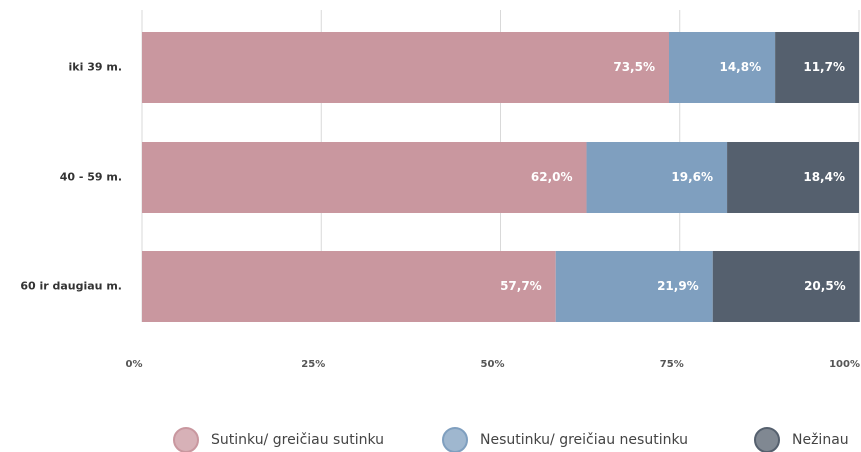  Describe the element at coordinates (493, 364) in the screenshot. I see `x-tick-label: 50%` at that location.